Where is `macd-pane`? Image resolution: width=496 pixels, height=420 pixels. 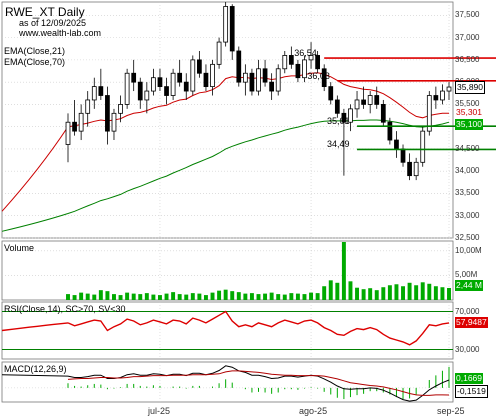
macd-pane is located at coordinates (227, 383).